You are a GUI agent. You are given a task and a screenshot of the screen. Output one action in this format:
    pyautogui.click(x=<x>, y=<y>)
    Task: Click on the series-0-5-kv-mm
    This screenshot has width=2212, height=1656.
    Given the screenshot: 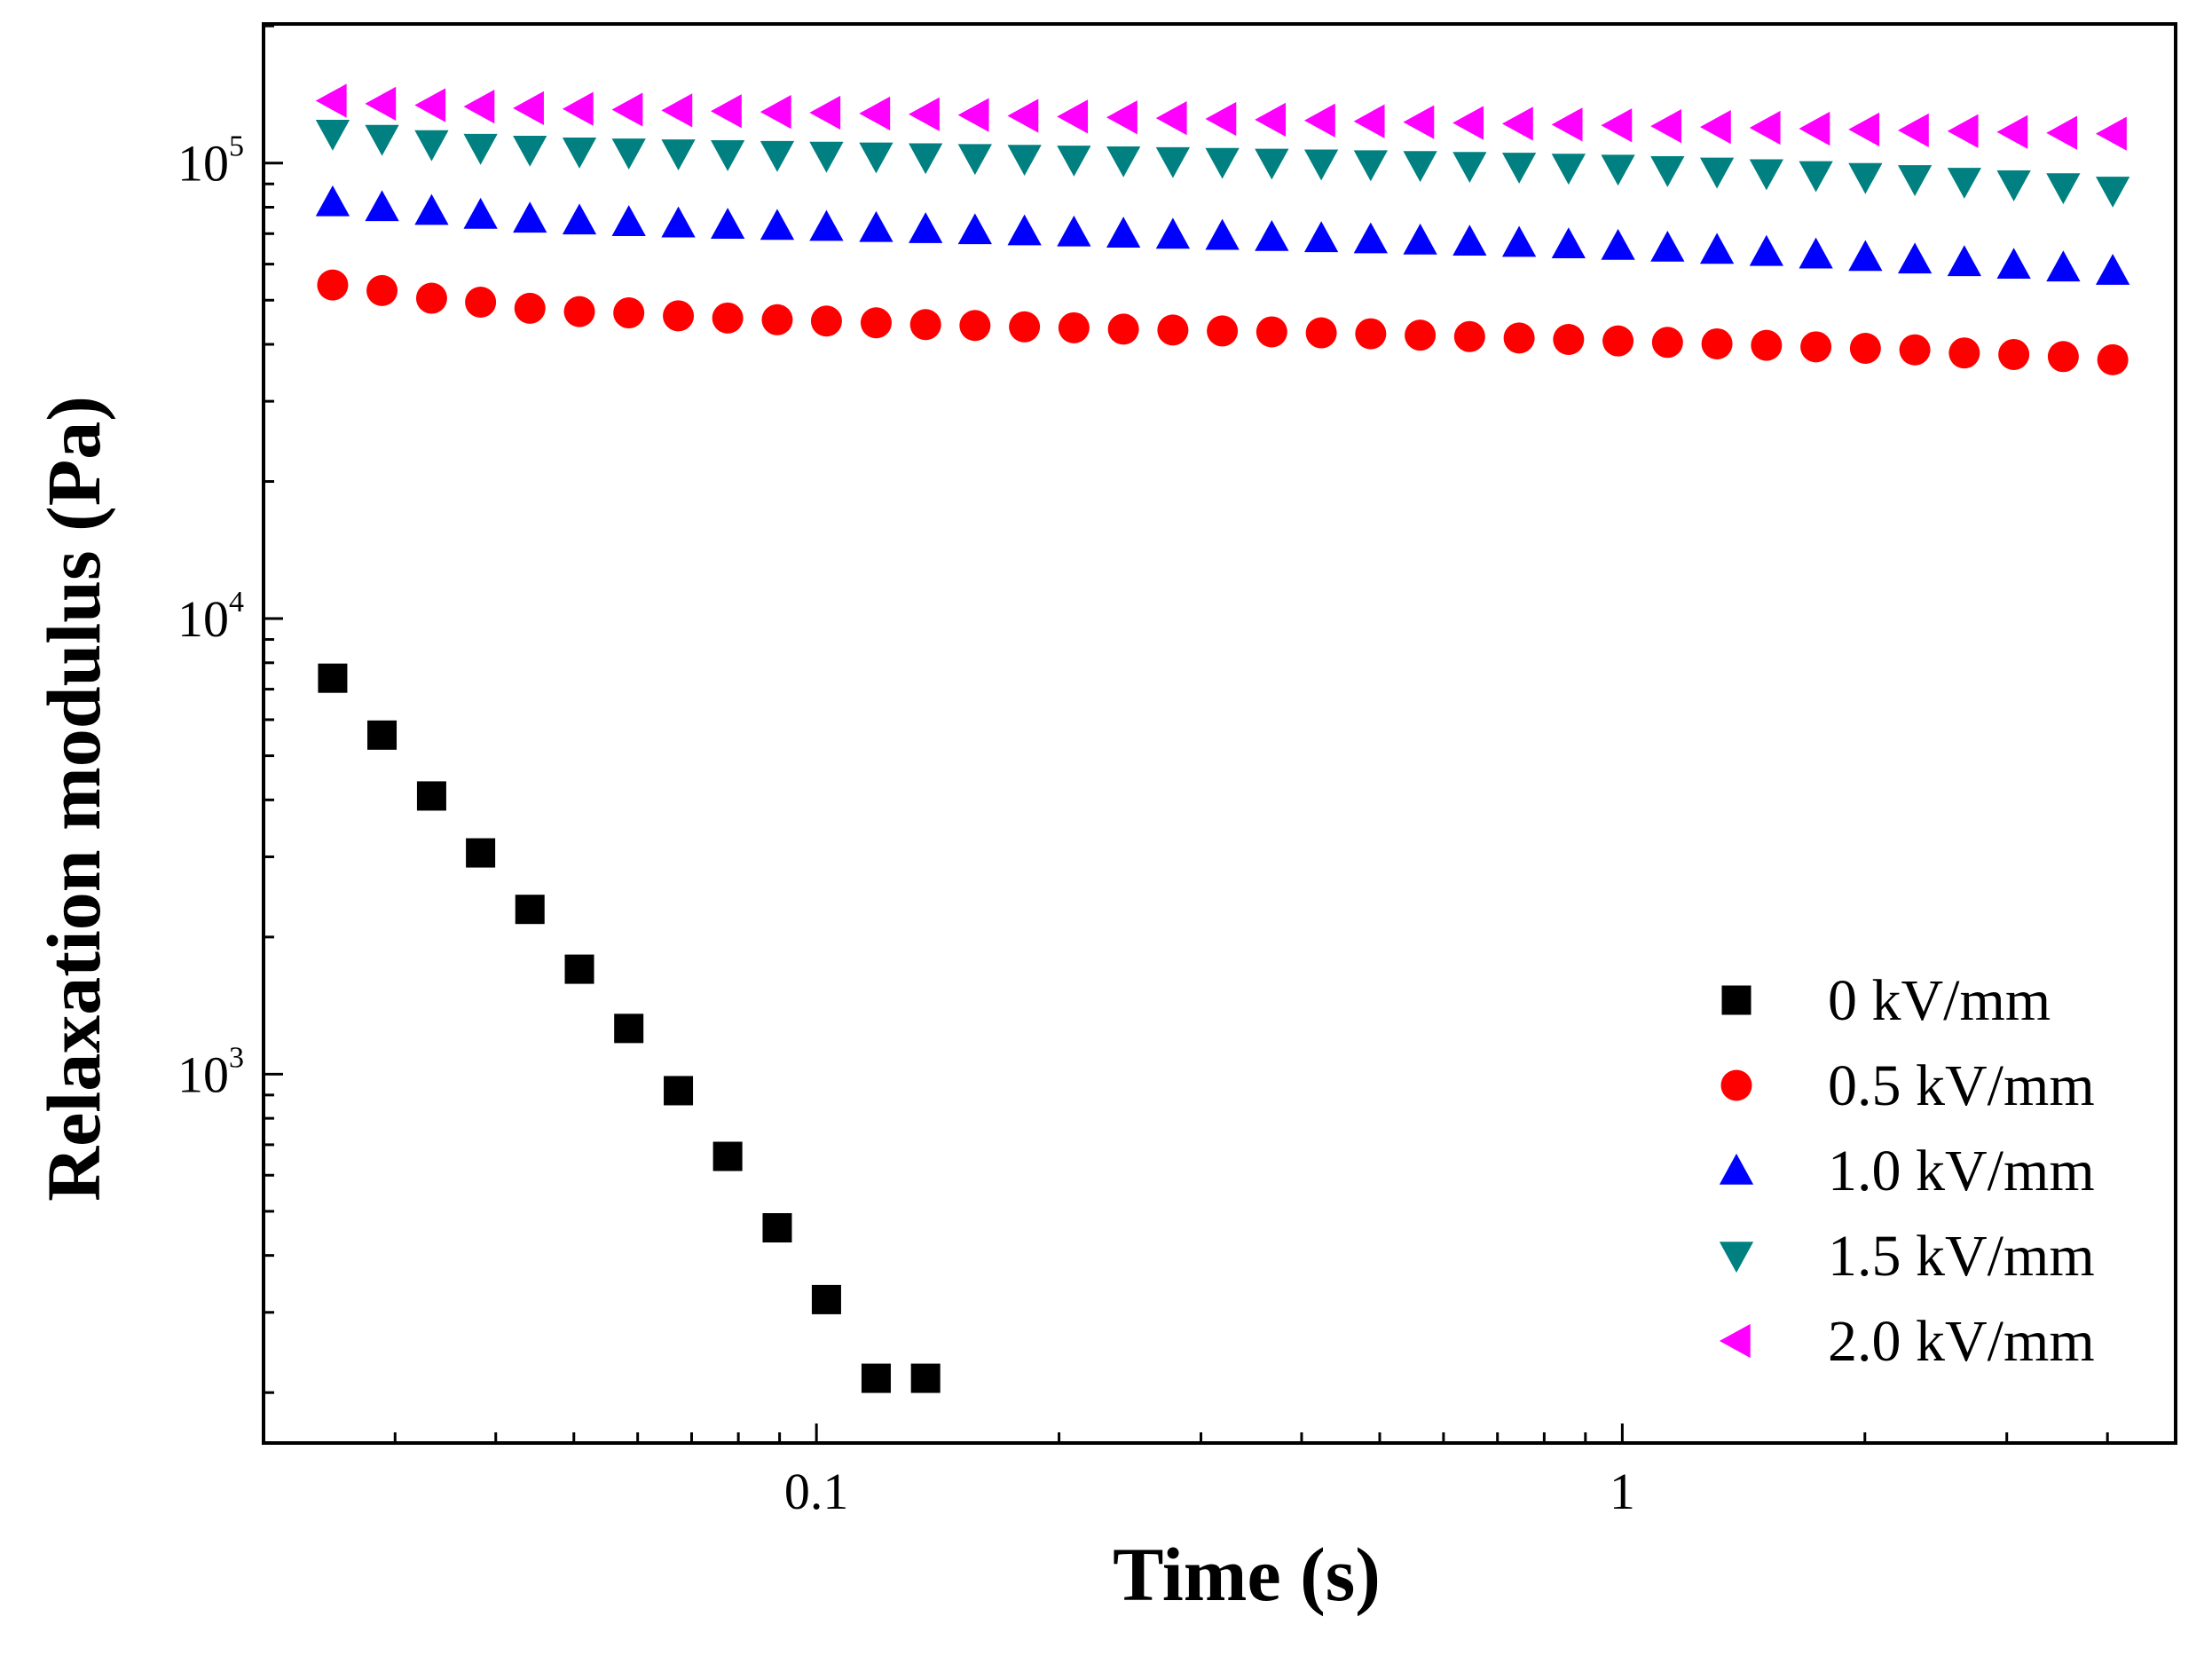 What is the action you would take?
    pyautogui.click(x=1223, y=322)
    